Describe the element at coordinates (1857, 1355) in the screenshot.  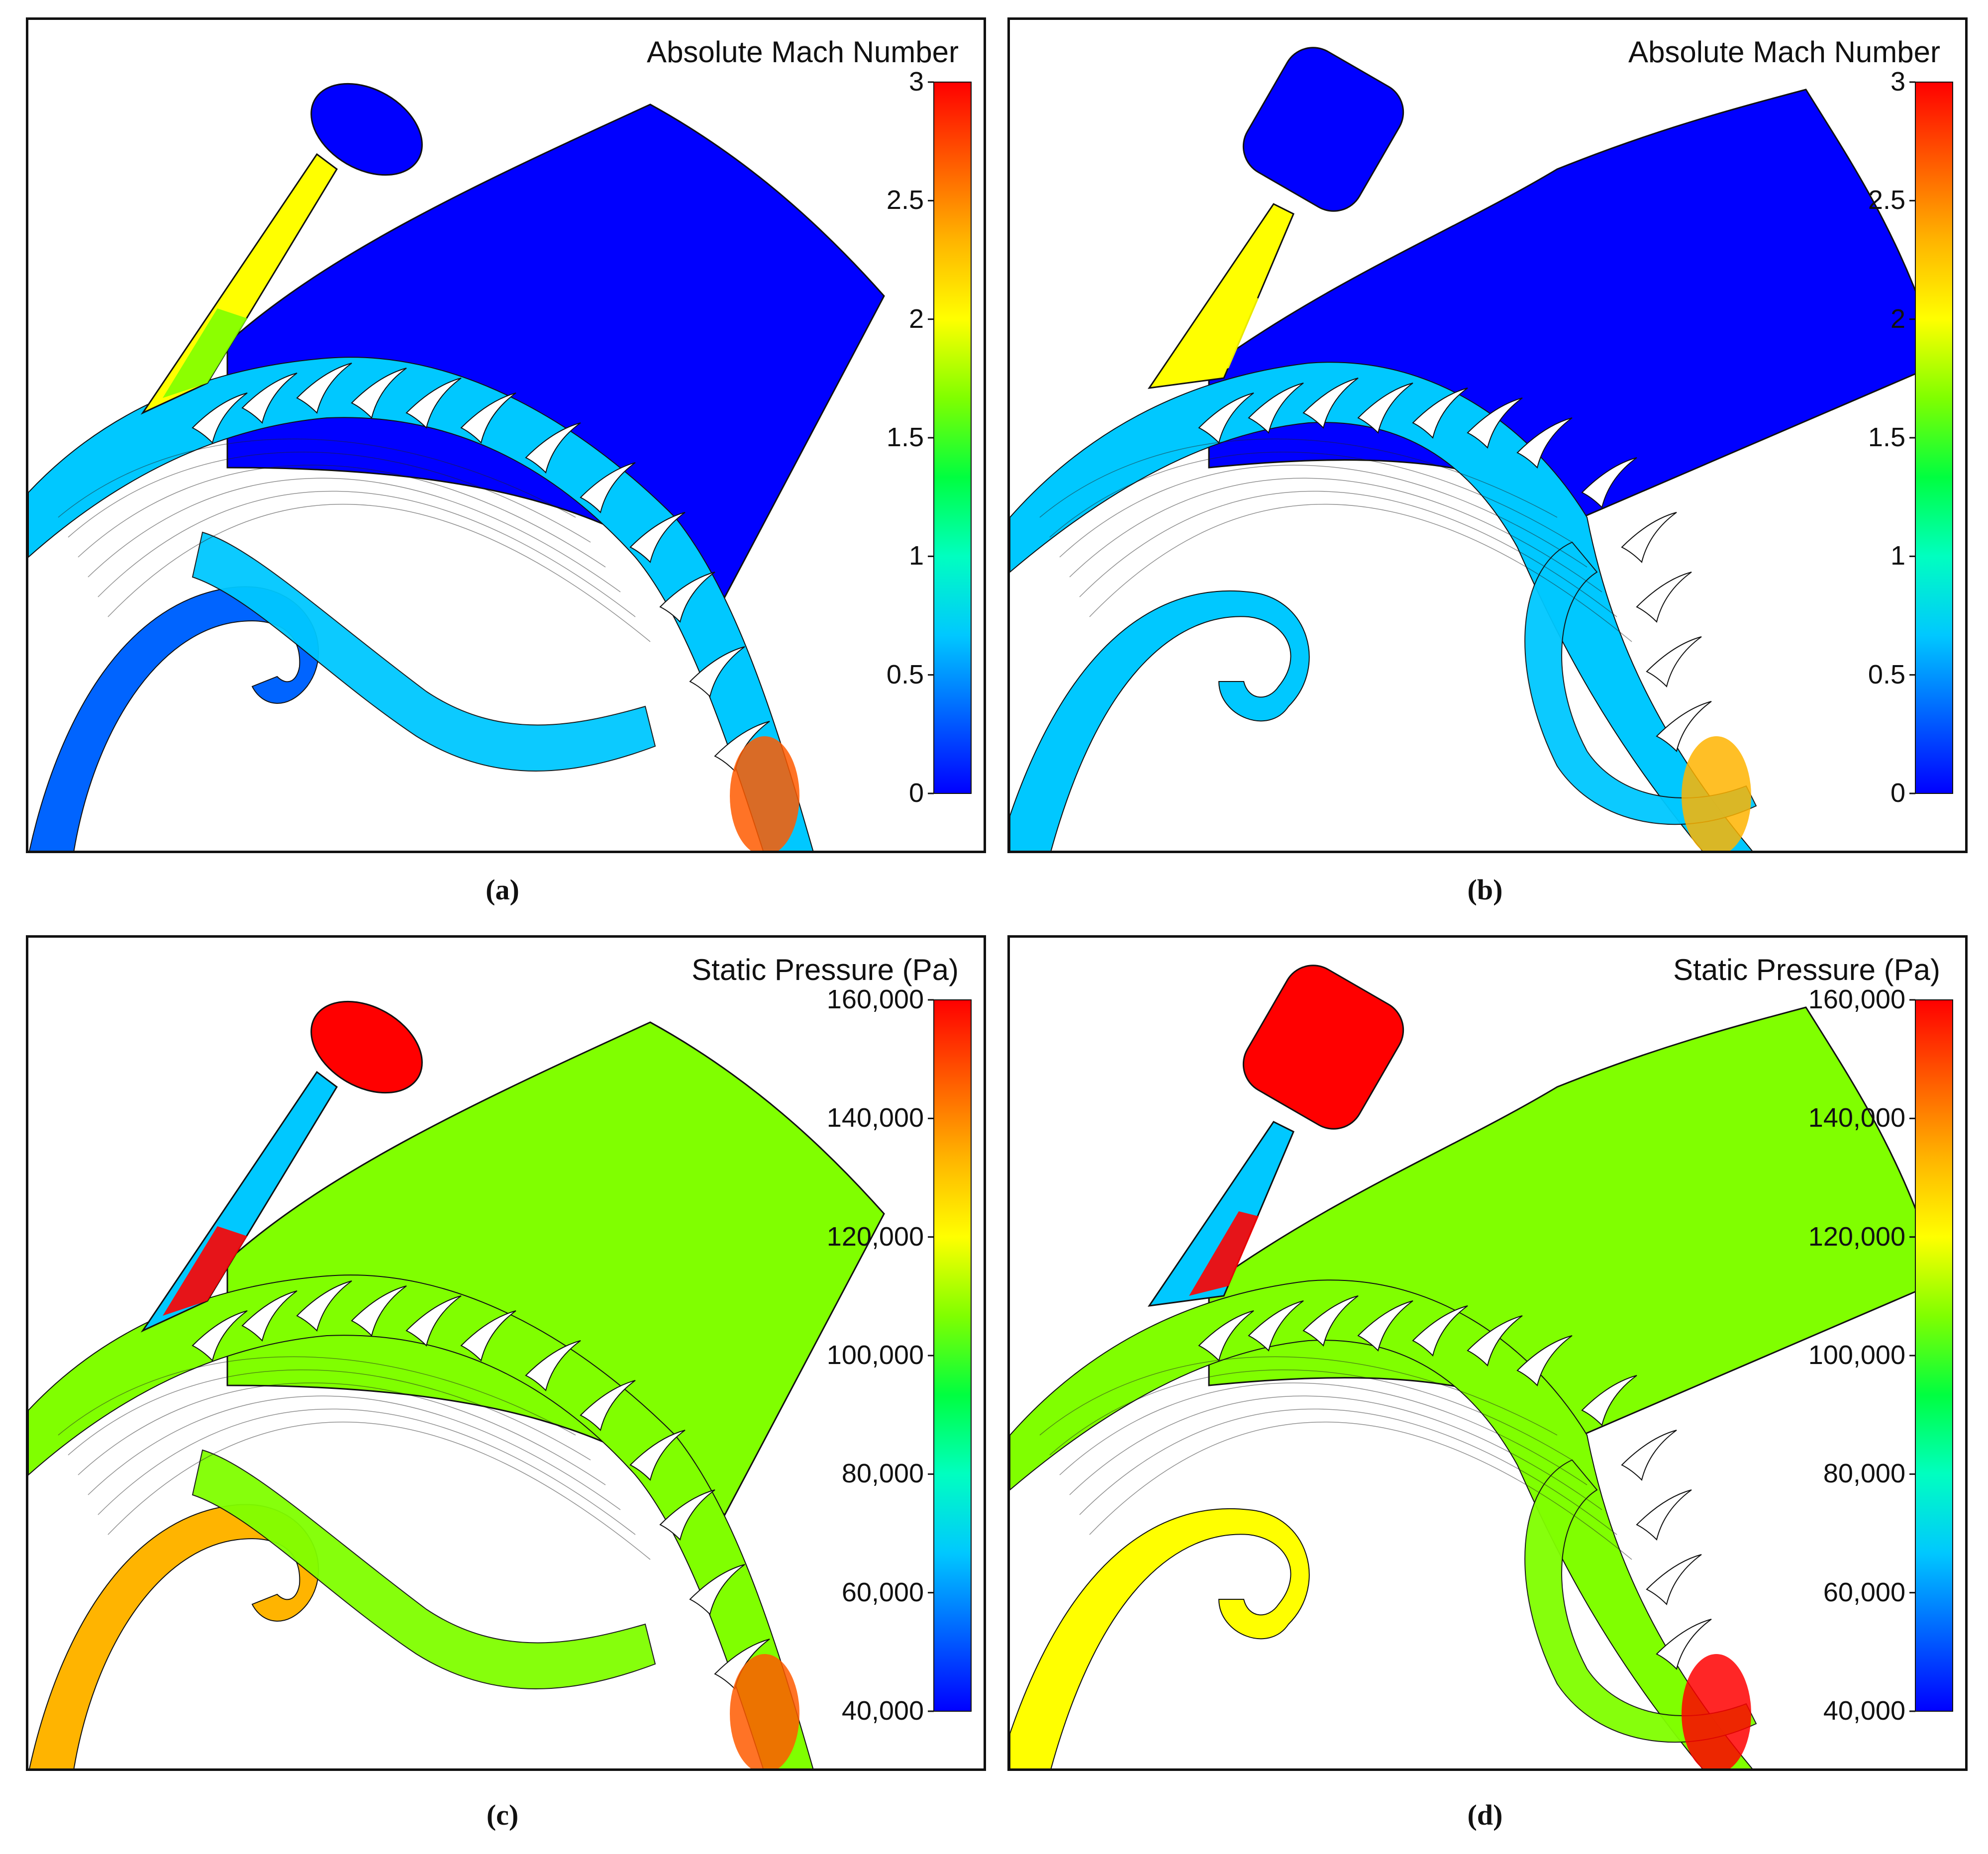
I see `chart-3-colorbar-tick-label-3: 100,000` at that location.